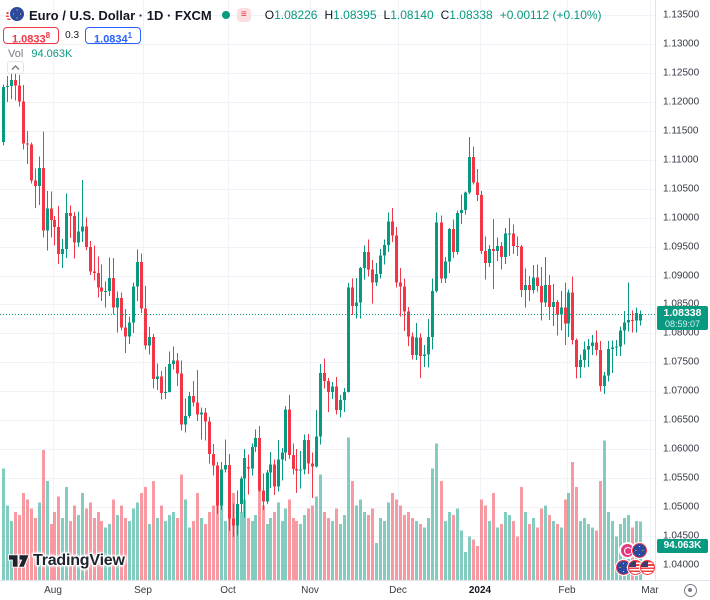 Image resolution: width=710 pixels, height=600 pixels. I want to click on us-event-flag-icon, so click(647, 567).